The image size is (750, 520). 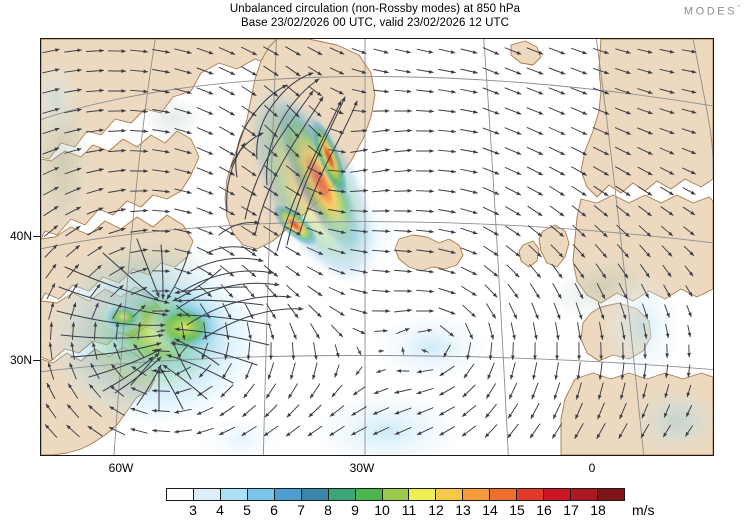 I want to click on lon-label-60w: 60W, so click(x=121, y=468).